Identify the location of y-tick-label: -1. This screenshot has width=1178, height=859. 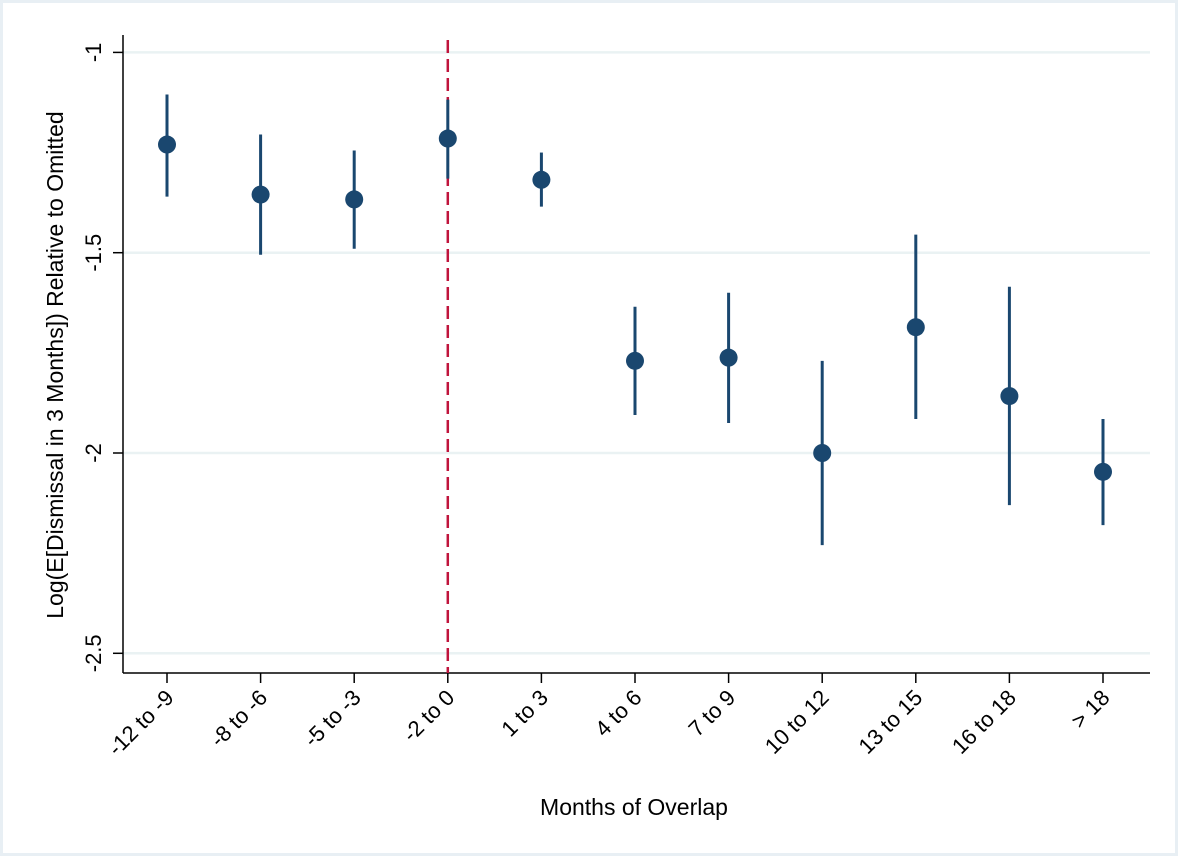
(93, 53).